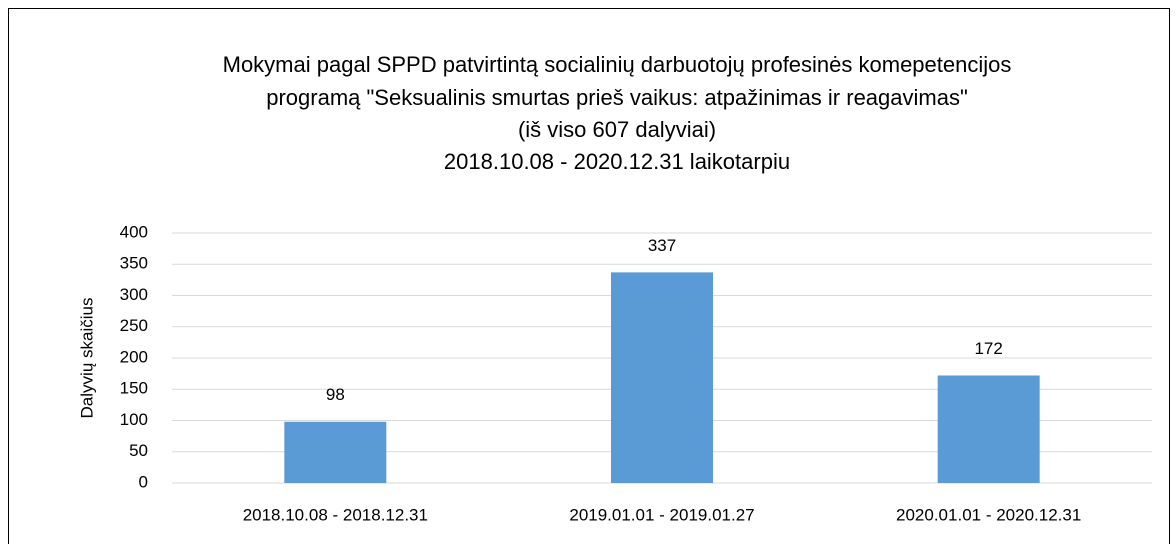 The width and height of the screenshot is (1176, 544). What do you see at coordinates (335, 514) in the screenshot?
I see `x-tick-label: 2018.10.08 - 2018.12.31` at bounding box center [335, 514].